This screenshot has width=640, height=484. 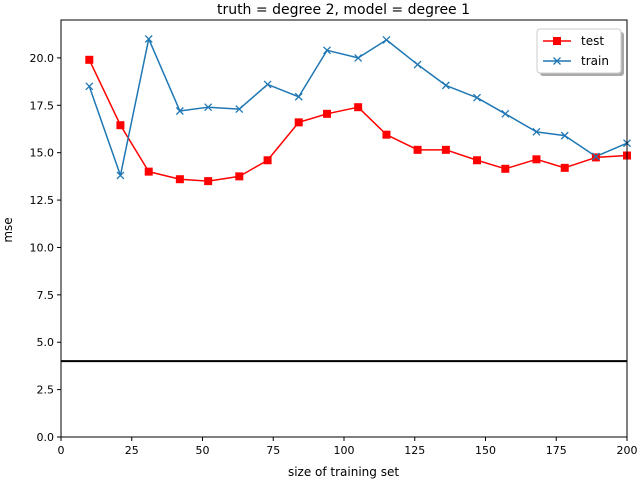 I want to click on y-tick-label: 5.0, so click(x=46, y=342).